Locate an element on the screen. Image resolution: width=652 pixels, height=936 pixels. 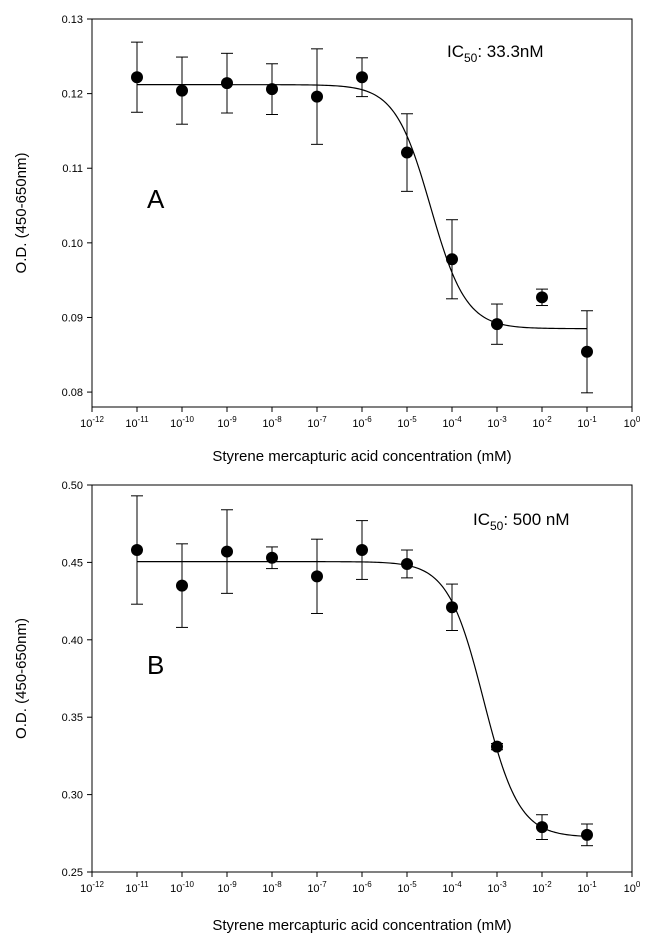
y-tick-label: 0.10 is located at coordinates (72, 244).